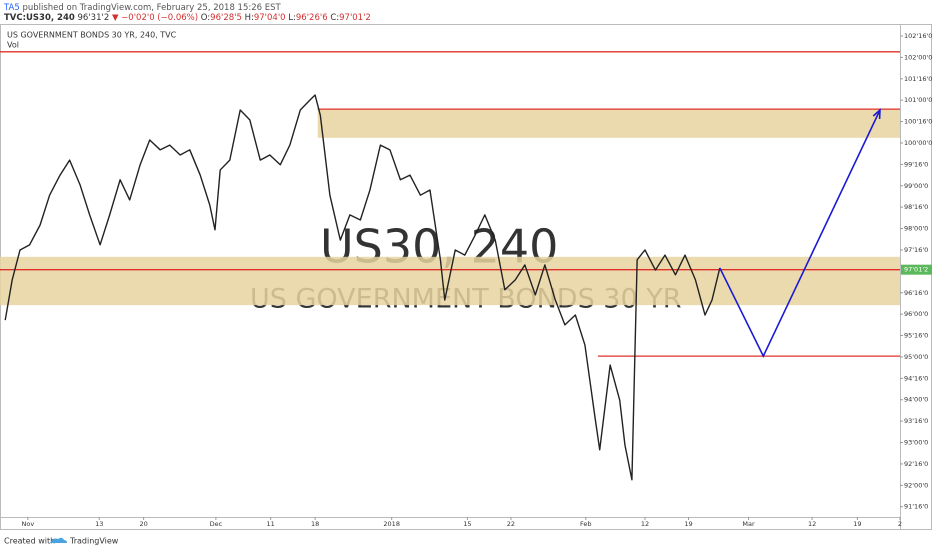 Image resolution: width=932 pixels, height=550 pixels. I want to click on y-tick-label: 101'16'0, so click(918, 79).